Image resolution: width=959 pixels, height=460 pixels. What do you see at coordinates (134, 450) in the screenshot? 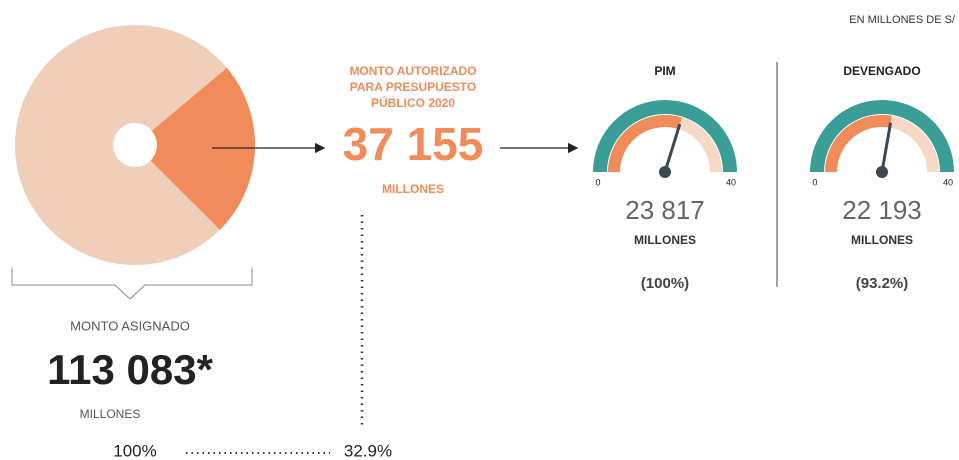
I see `assigned-share: 100%` at bounding box center [134, 450].